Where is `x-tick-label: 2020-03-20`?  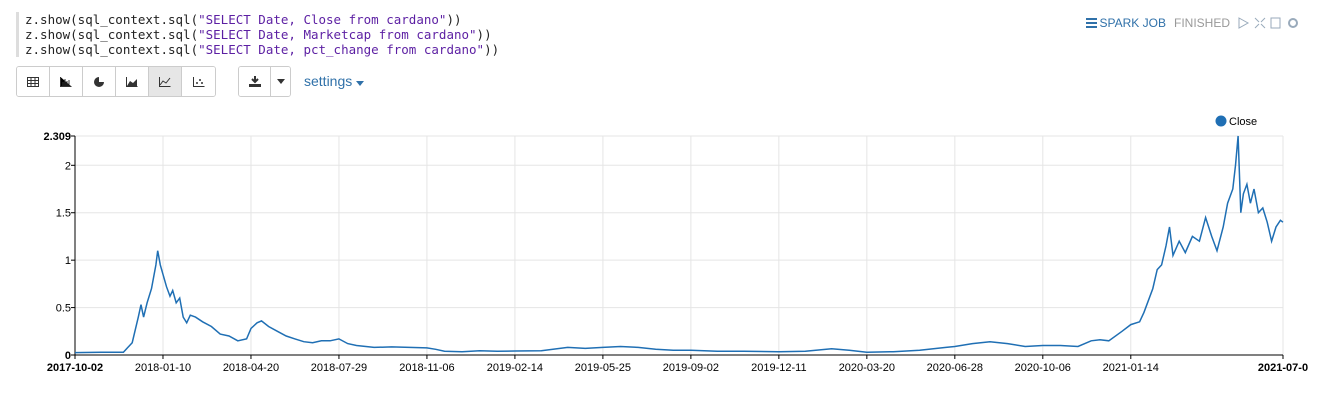 x-tick-label: 2020-03-20 is located at coordinates (867, 368).